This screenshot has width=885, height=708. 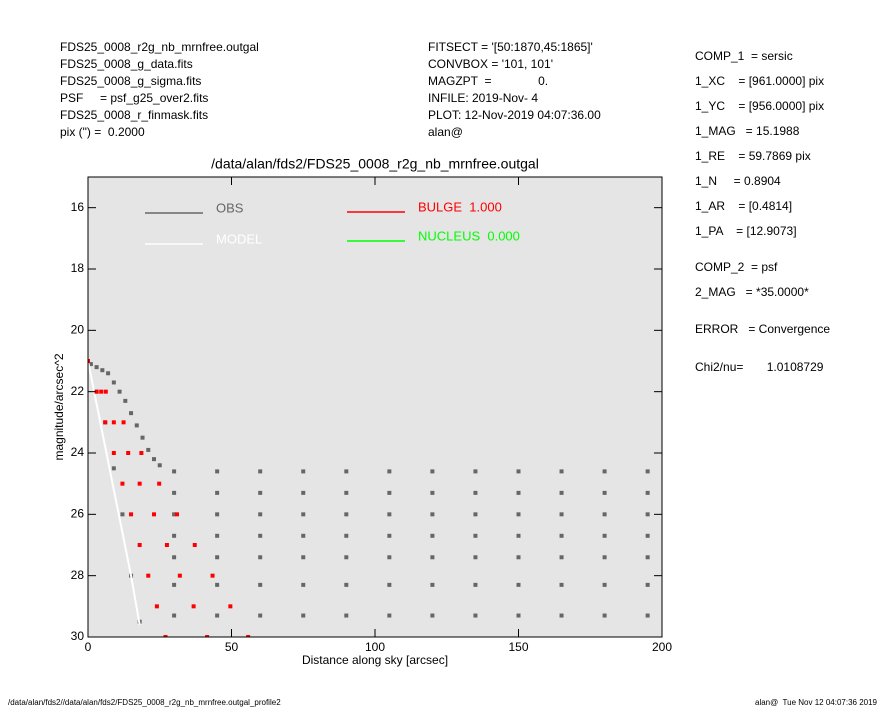 I want to click on header-right-line: ERROR = Convergence, so click(x=762, y=329).